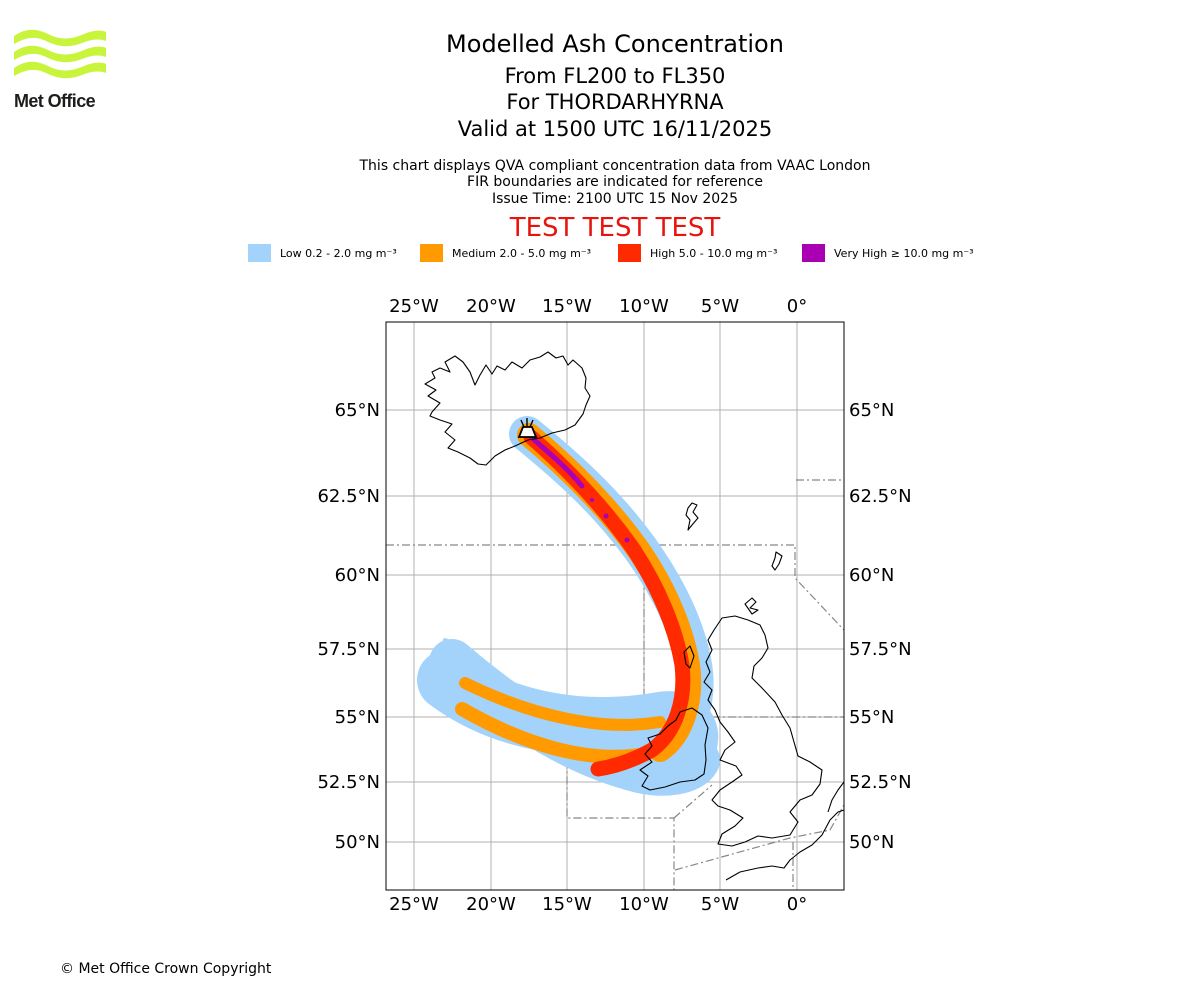 The width and height of the screenshot is (1200, 1000). I want to click on legend-label-high: High 5.0 - 10.0 mg m⁻³, so click(714, 253).